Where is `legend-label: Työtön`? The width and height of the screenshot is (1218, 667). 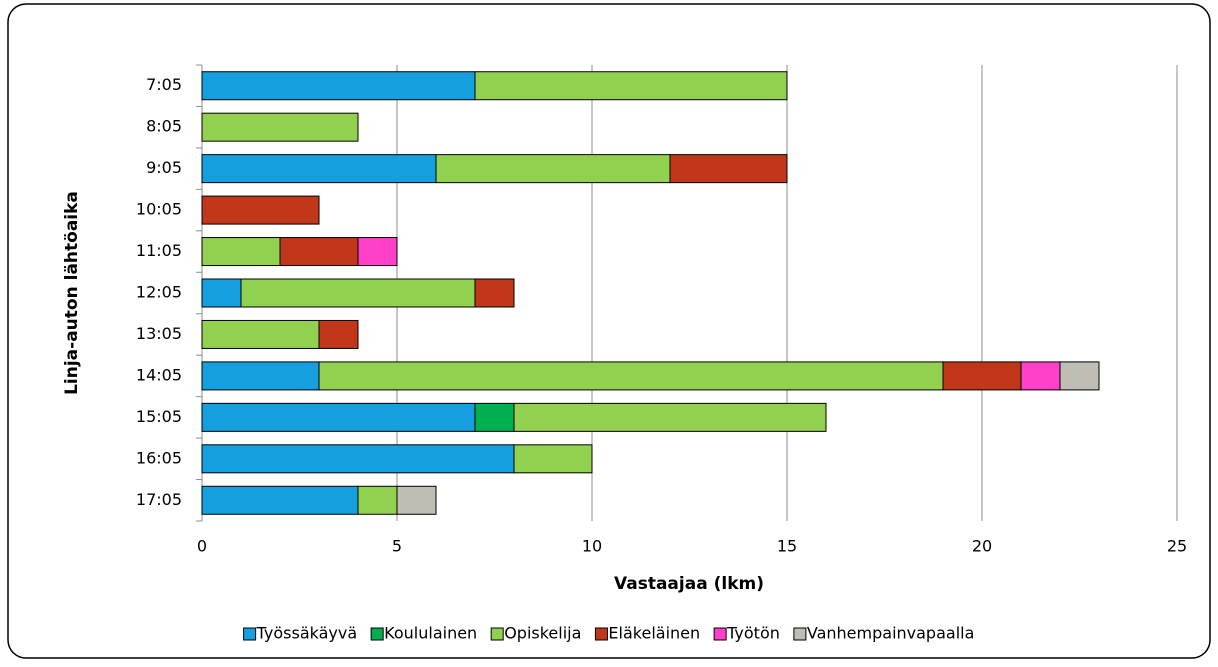
legend-label: Työtön is located at coordinates (753, 633).